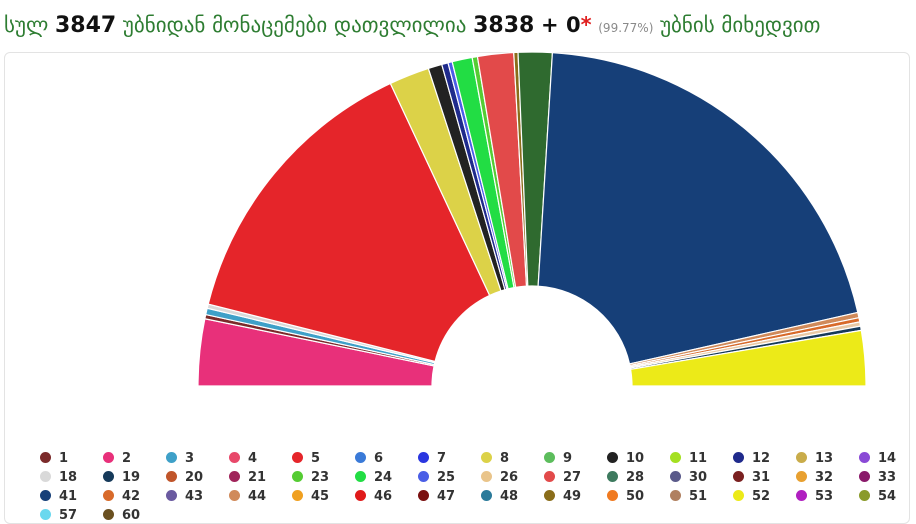  I want to click on legend-label: 9, so click(568, 458).